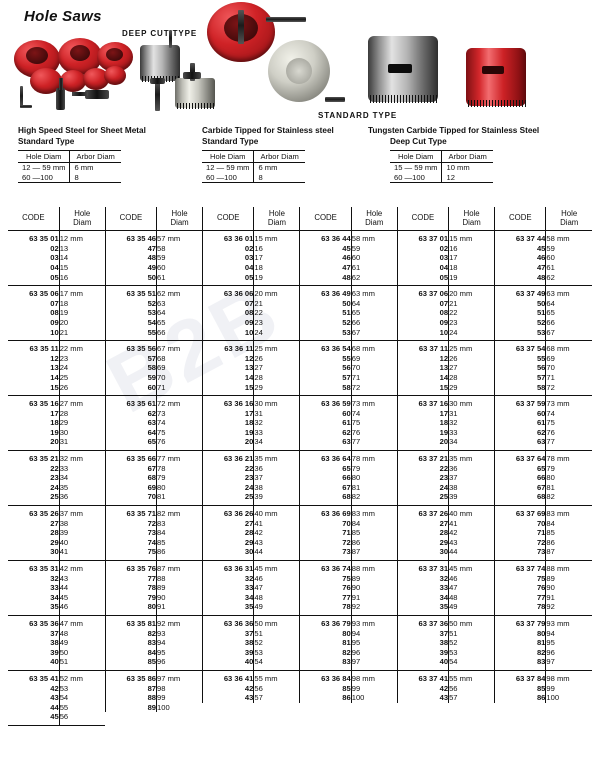  Describe the element at coordinates (325, 487) in the screenshot. I see `cell-code: 67` at that location.